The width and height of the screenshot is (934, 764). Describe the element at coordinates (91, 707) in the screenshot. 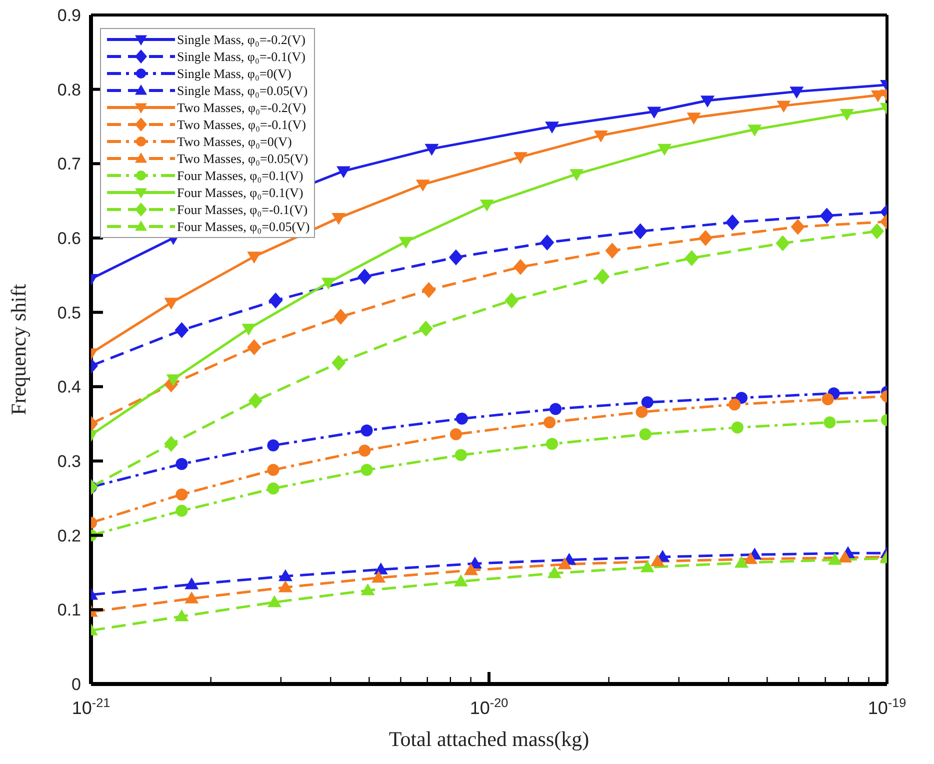

I see `x-tick-label: 10$^{-21}$` at that location.